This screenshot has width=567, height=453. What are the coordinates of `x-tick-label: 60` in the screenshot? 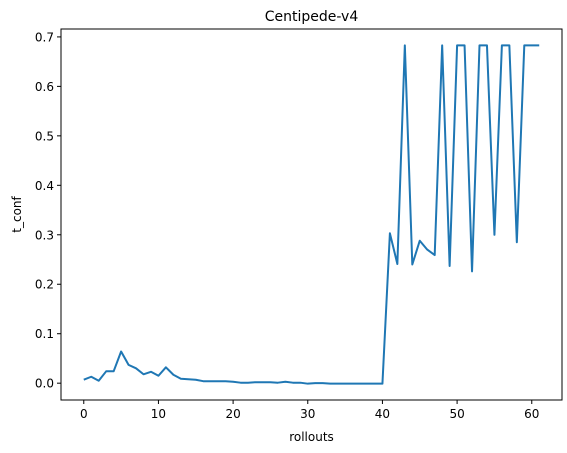 It's located at (531, 414).